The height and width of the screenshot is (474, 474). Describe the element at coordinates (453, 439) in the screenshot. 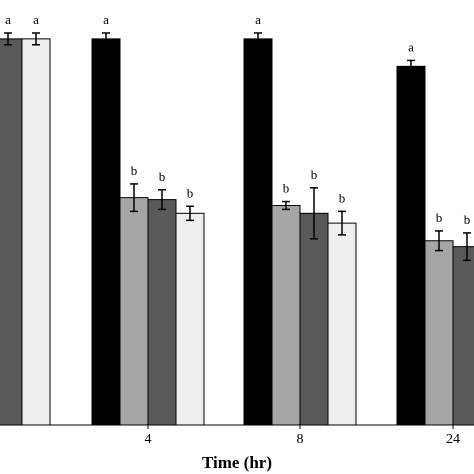

I see `x-tick-label: 24` at that location.